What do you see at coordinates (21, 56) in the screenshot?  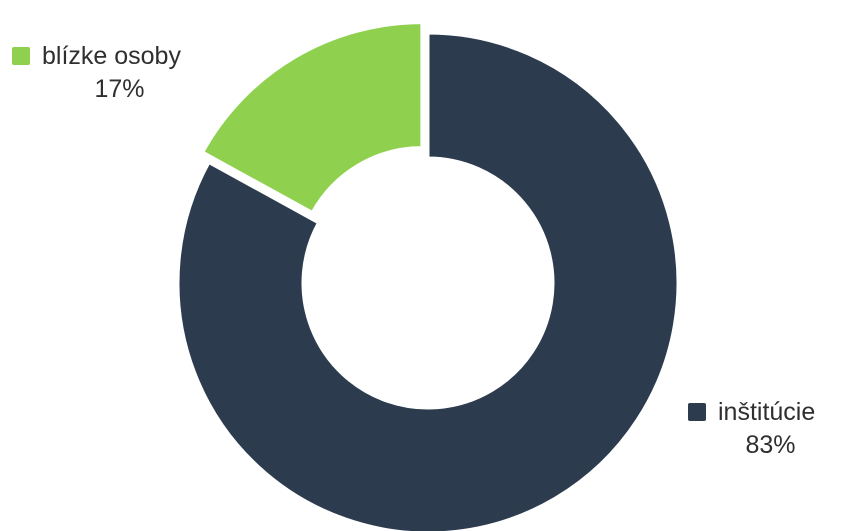 I see `legend-swatch-blizke-osoby` at bounding box center [21, 56].